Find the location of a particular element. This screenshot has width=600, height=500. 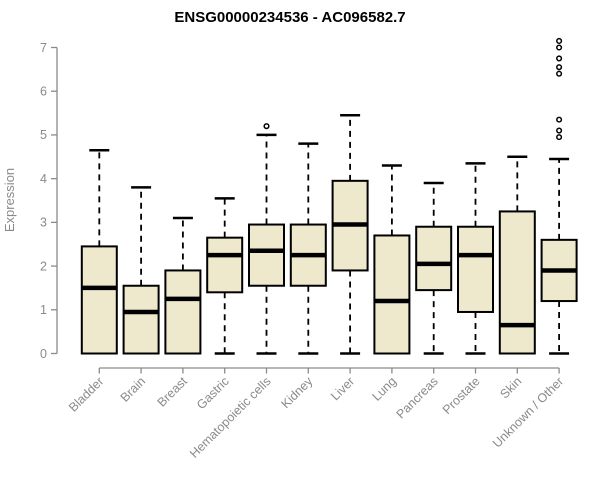

boxplot-lung is located at coordinates (392, 259).